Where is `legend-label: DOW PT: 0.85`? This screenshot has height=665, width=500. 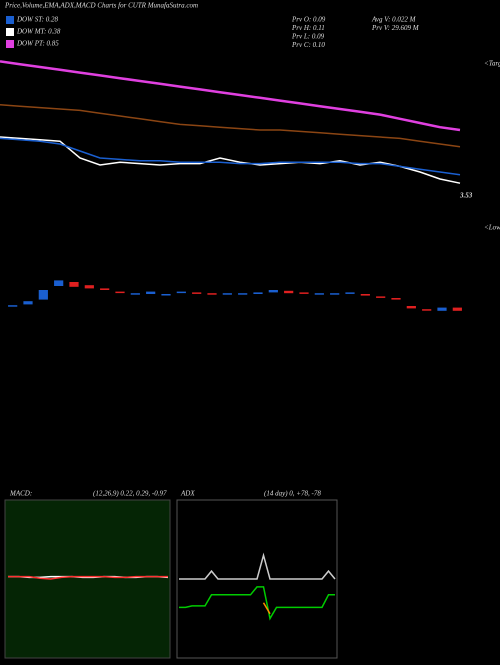
legend-label: DOW PT: 0.85 is located at coordinates (37, 44).